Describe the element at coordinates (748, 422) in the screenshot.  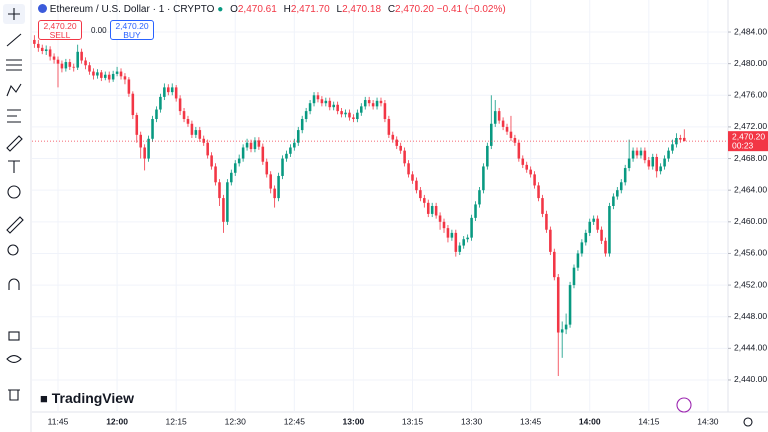
I see `settings-icon` at that location.